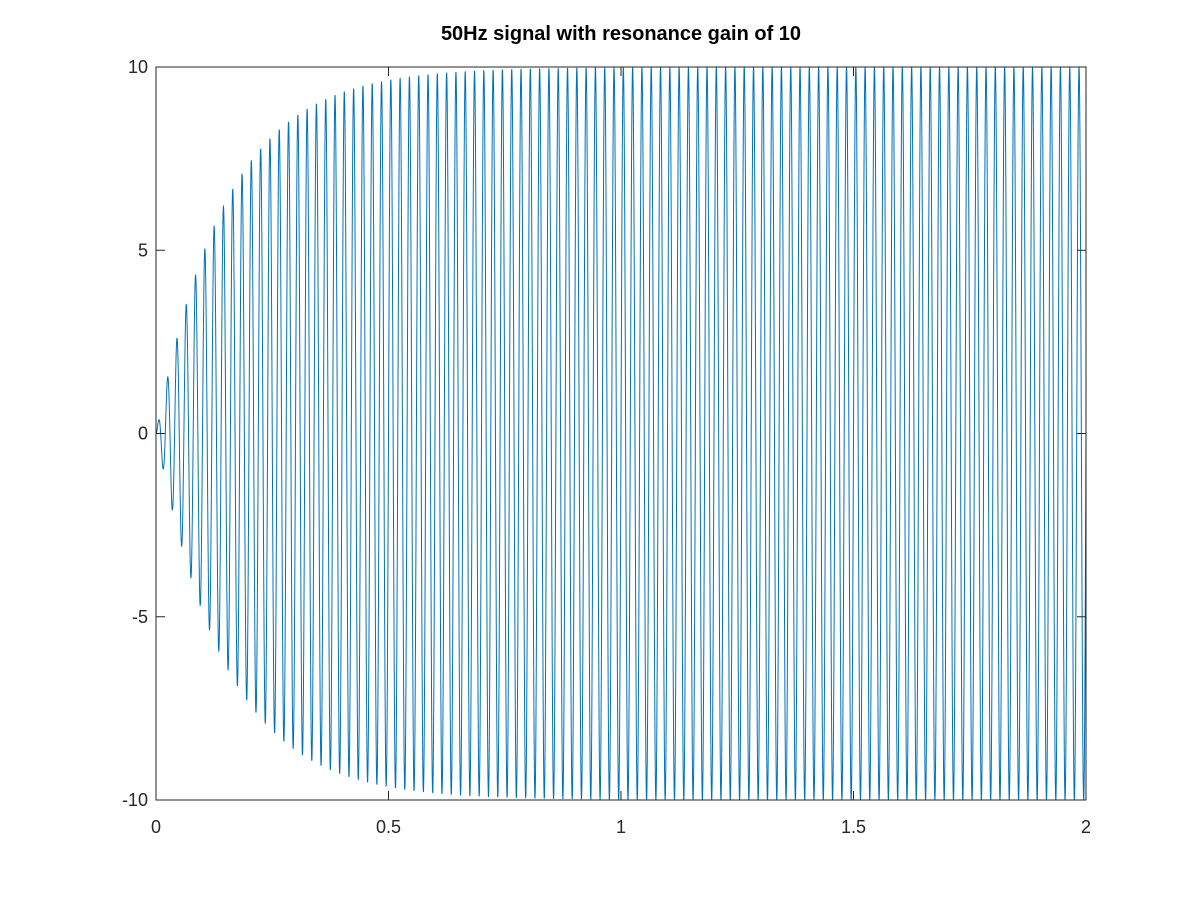 The width and height of the screenshot is (1200, 900). I want to click on x-tick-label: 1.5, so click(853, 827).